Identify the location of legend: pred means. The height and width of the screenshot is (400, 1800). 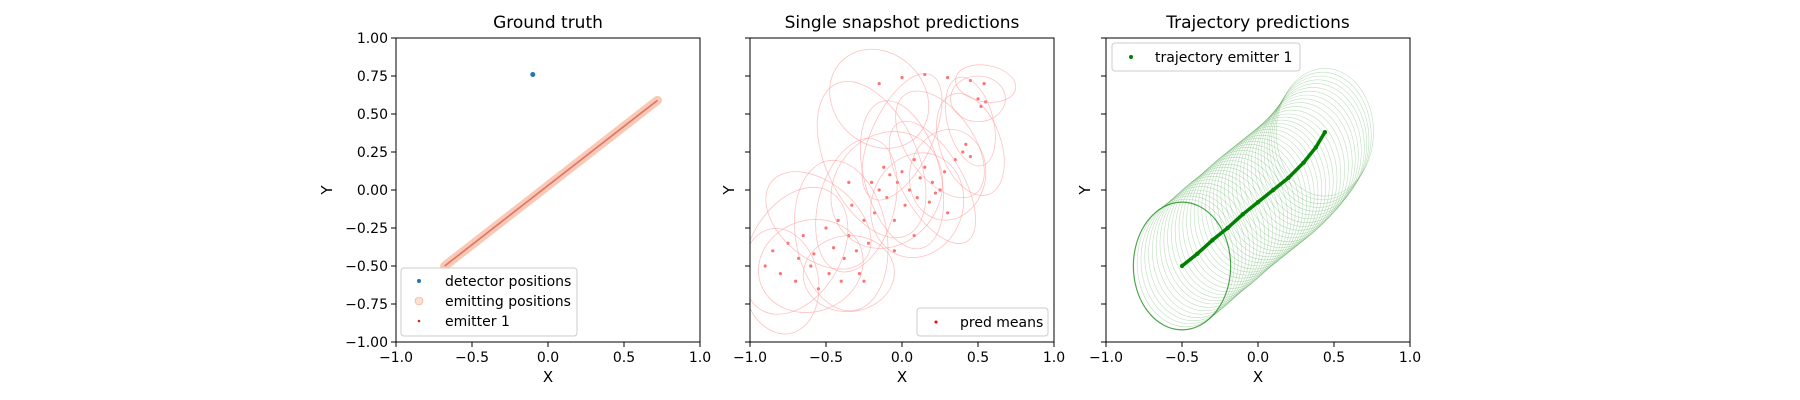
(982, 322).